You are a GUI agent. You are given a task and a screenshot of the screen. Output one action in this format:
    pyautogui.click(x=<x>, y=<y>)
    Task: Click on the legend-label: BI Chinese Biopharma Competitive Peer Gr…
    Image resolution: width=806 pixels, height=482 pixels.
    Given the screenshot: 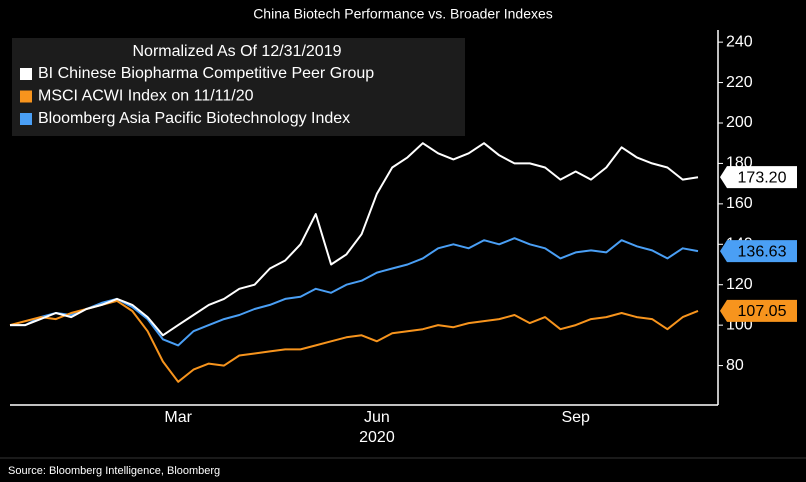 What is the action you would take?
    pyautogui.click(x=206, y=73)
    